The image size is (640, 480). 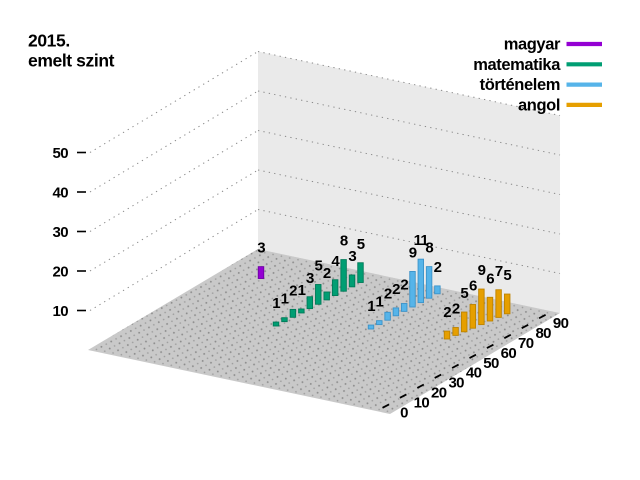 What do you see at coordinates (509, 353) in the screenshot?
I see `x-tick-label: 60` at bounding box center [509, 353].